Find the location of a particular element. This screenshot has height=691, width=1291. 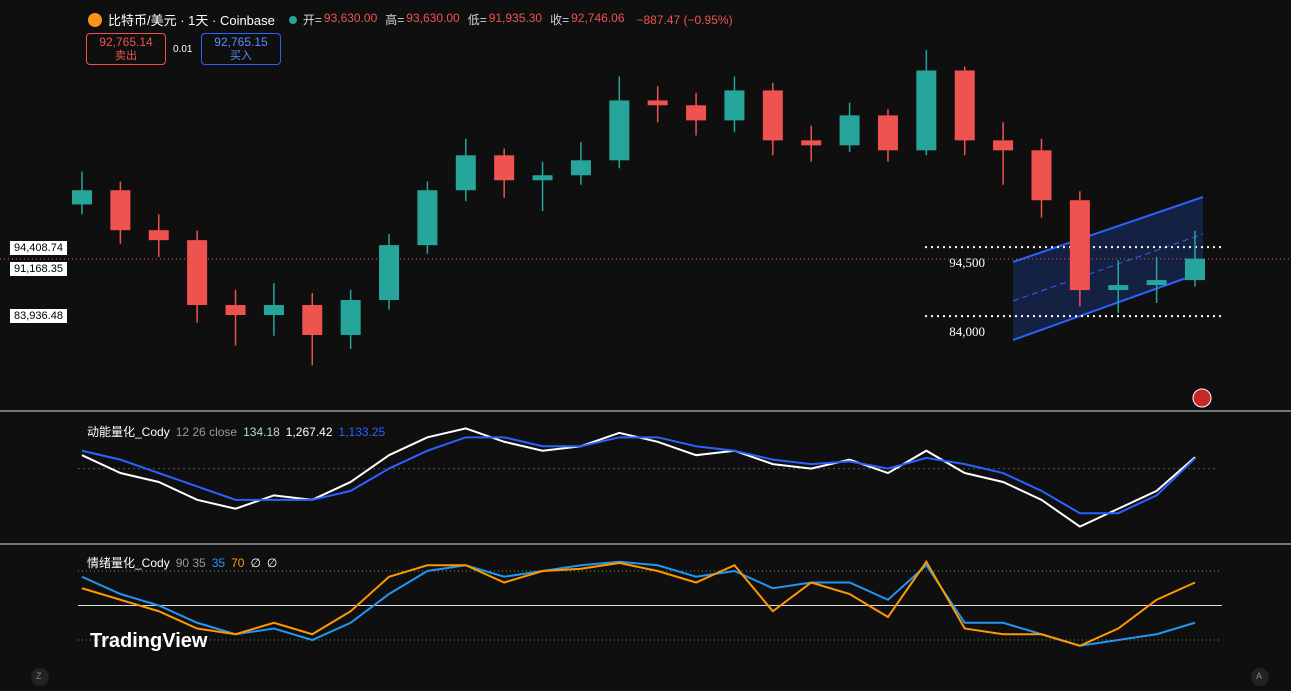

level-label: 94,500 is located at coordinates (967, 262).